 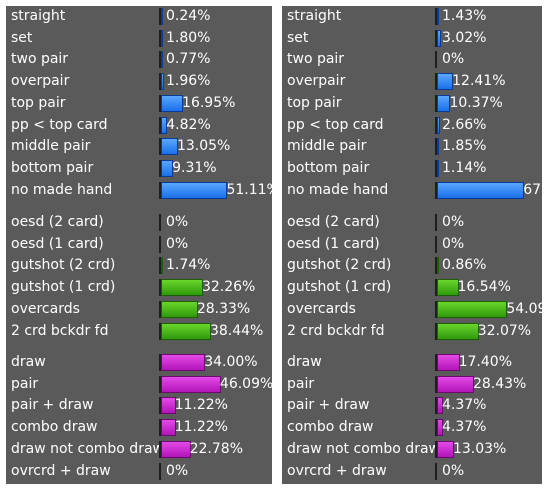 I want to click on stat-row: top pair 16.95%, so click(x=139, y=104).